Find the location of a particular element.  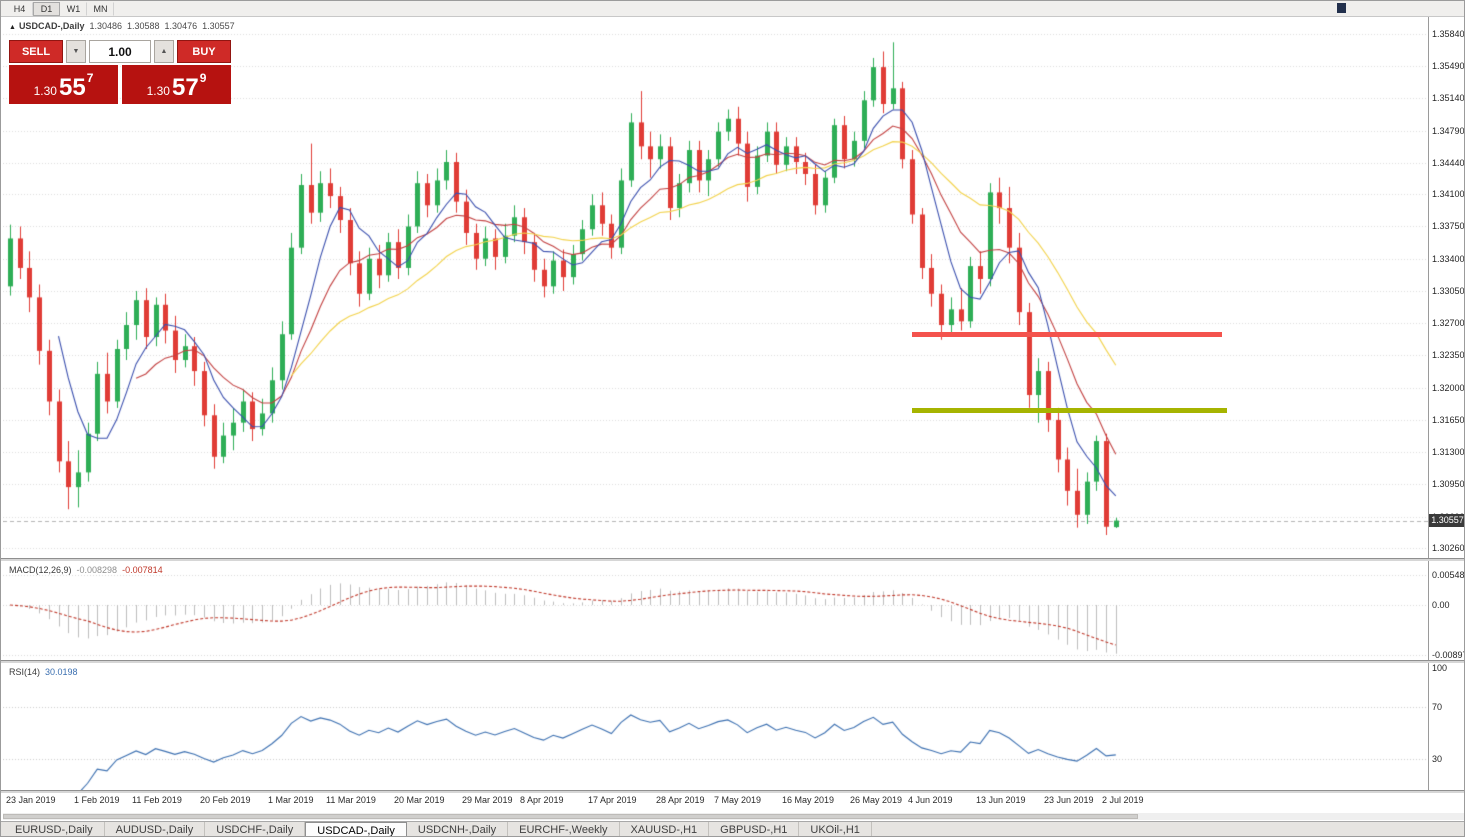

time-axis-label: 26 May 2019 is located at coordinates (876, 800).